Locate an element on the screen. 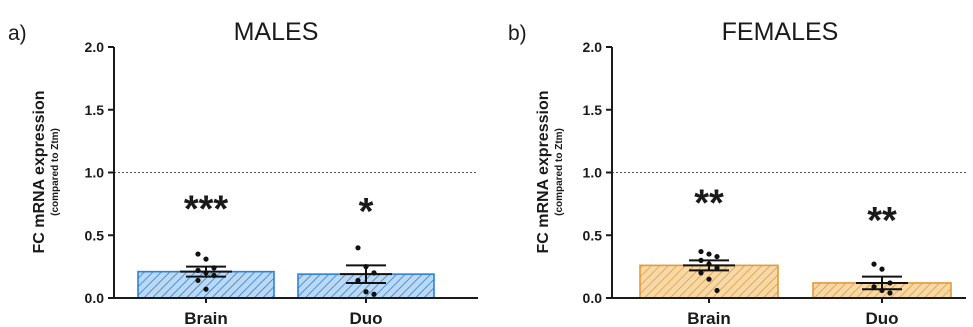 The height and width of the screenshot is (327, 973). panel-label: b) is located at coordinates (517, 33).